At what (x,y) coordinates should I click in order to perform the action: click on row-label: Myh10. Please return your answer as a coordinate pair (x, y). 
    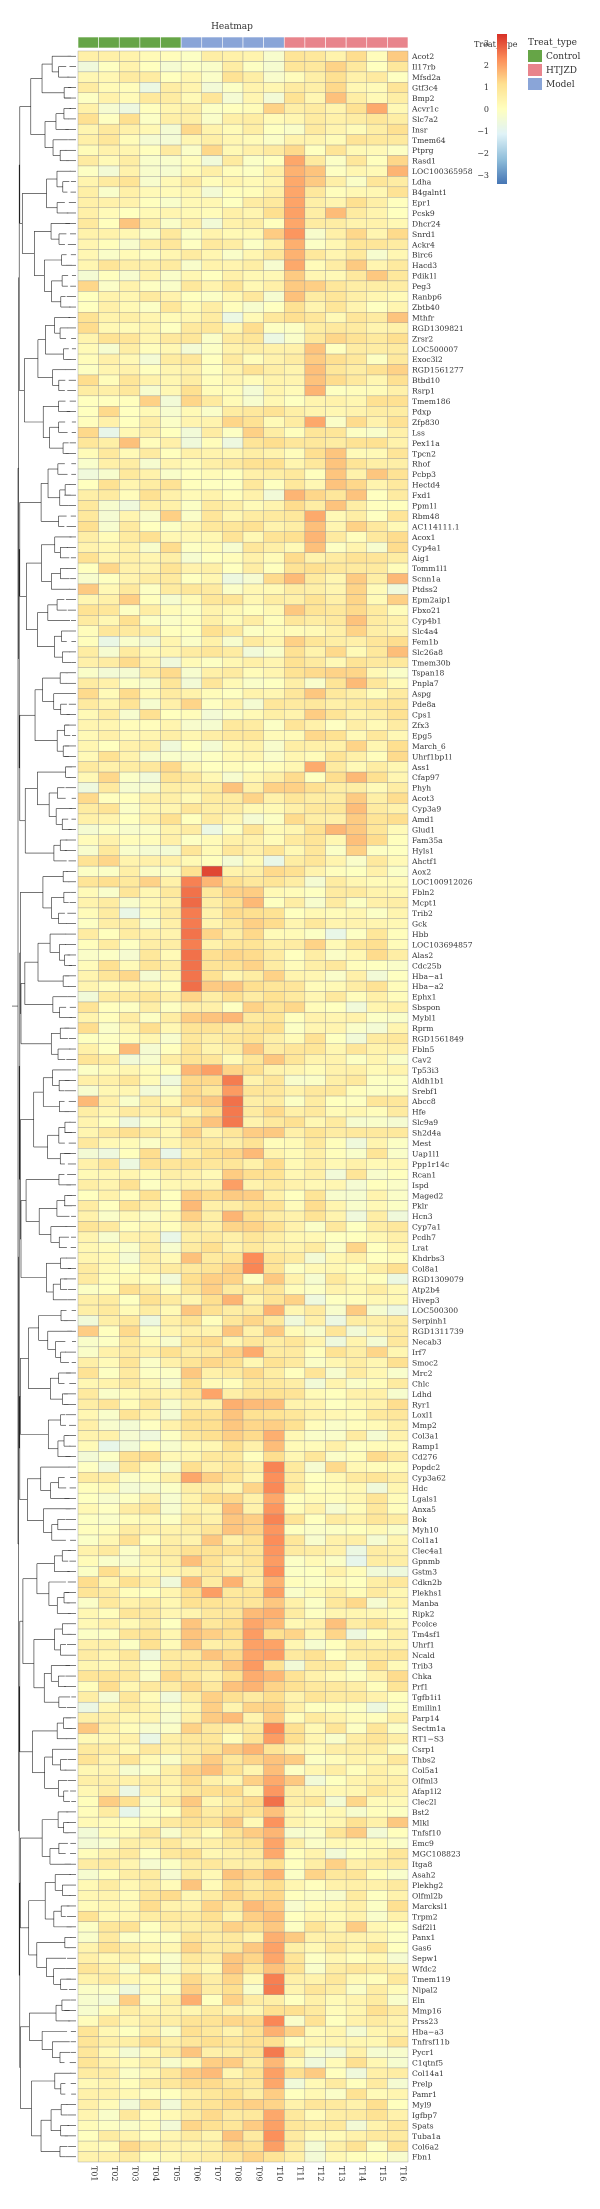
    Looking at the image, I should click on (425, 1530).